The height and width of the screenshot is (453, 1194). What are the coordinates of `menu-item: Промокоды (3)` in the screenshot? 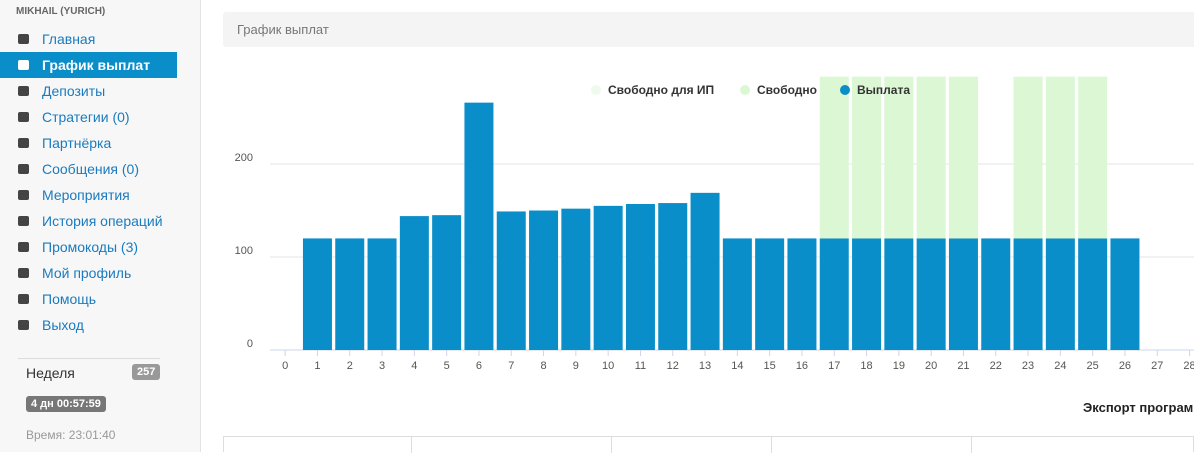 It's located at (88, 247).